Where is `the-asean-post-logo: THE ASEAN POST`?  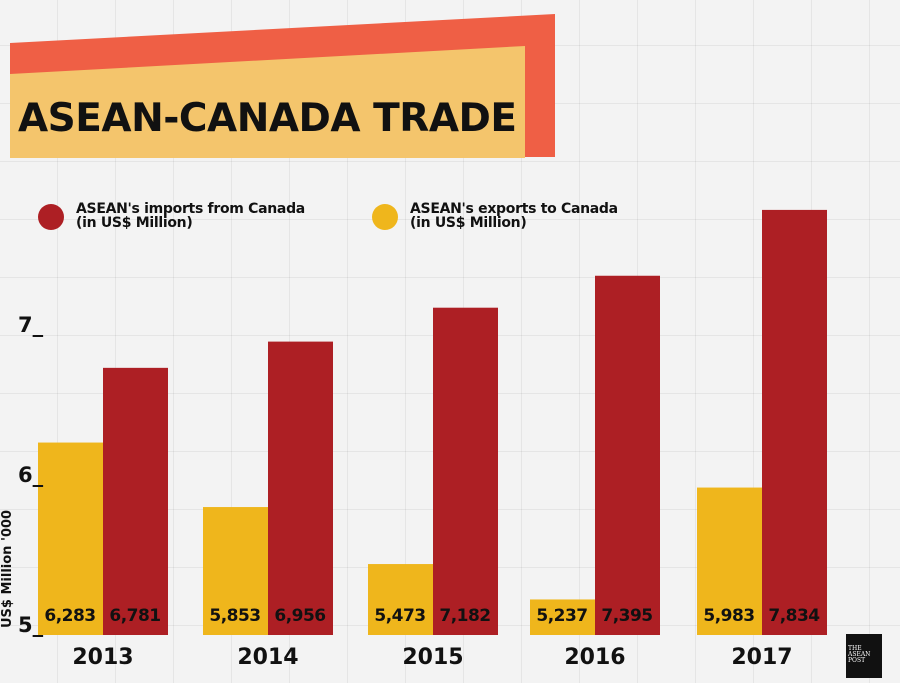 the-asean-post-logo: THE ASEAN POST is located at coordinates (864, 656).